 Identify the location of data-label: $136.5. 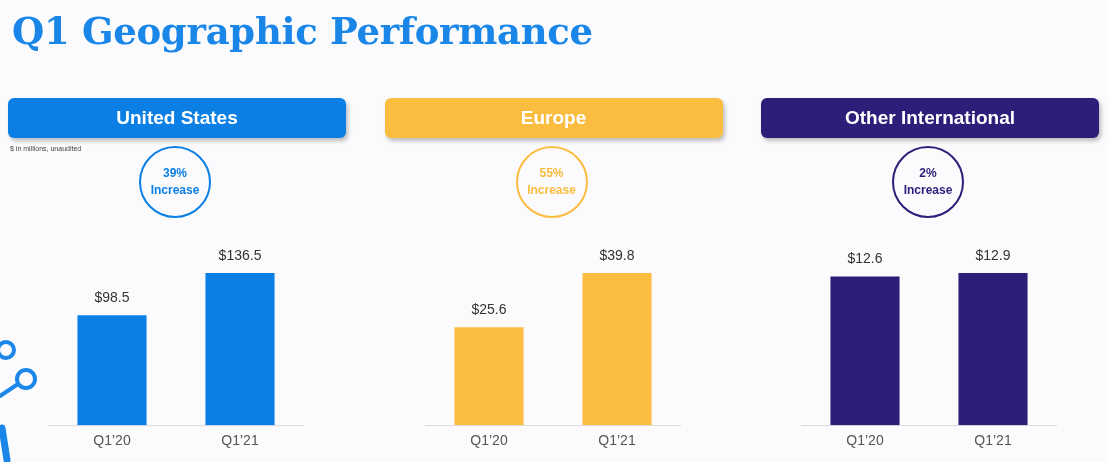
(240, 254).